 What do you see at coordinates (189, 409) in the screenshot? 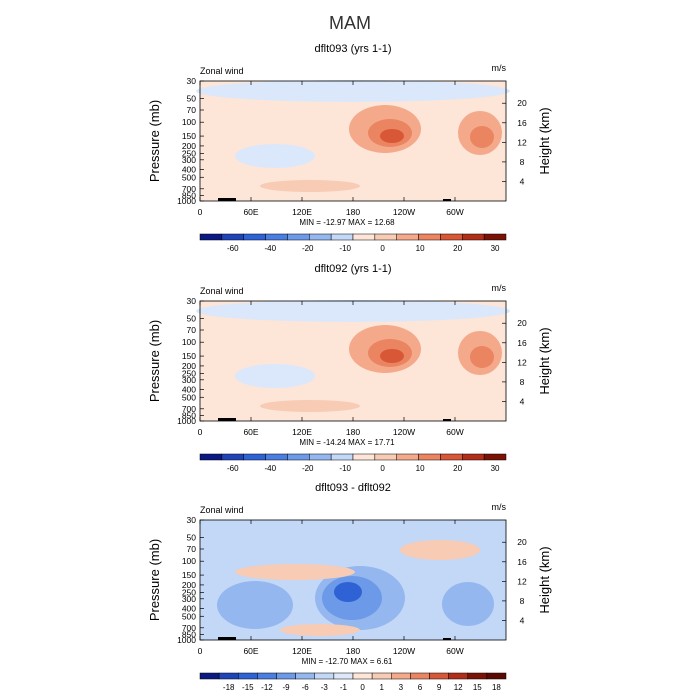
I see `y-tick-label: 700` at bounding box center [189, 409].